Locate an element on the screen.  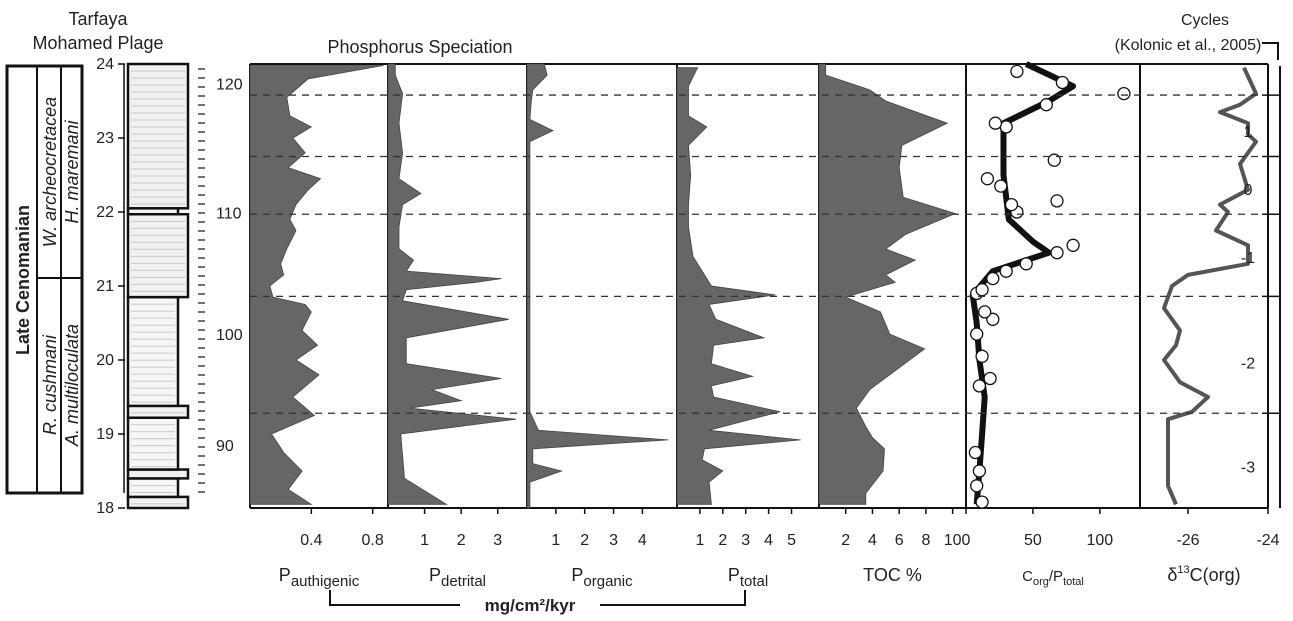
panel-axis-title: Pauthigenic is located at coordinates (319, 577).